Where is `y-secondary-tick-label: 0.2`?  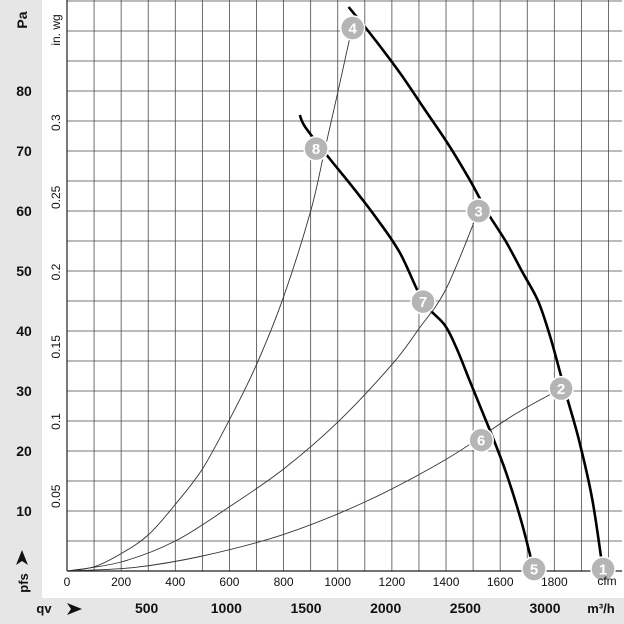
y-secondary-tick-label: 0.2 is located at coordinates (56, 271).